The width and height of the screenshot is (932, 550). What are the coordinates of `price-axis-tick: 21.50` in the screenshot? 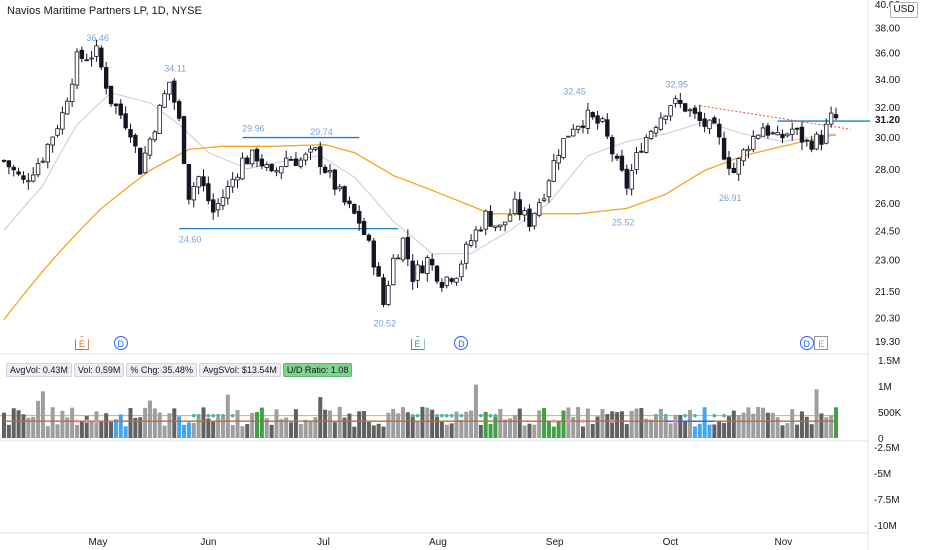 It's located at (887, 292).